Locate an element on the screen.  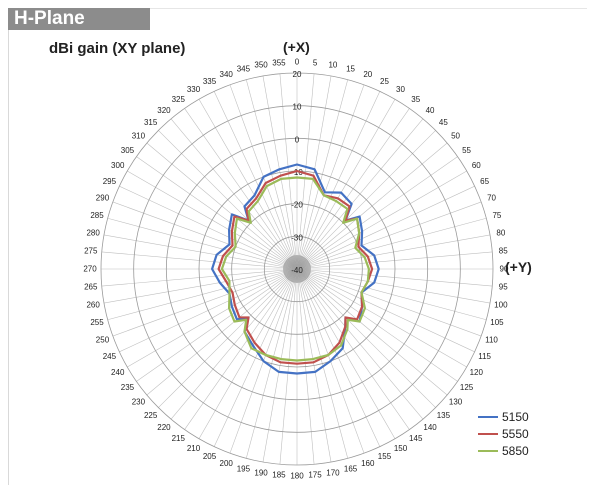
angle-label: 110 is located at coordinates (491, 339).